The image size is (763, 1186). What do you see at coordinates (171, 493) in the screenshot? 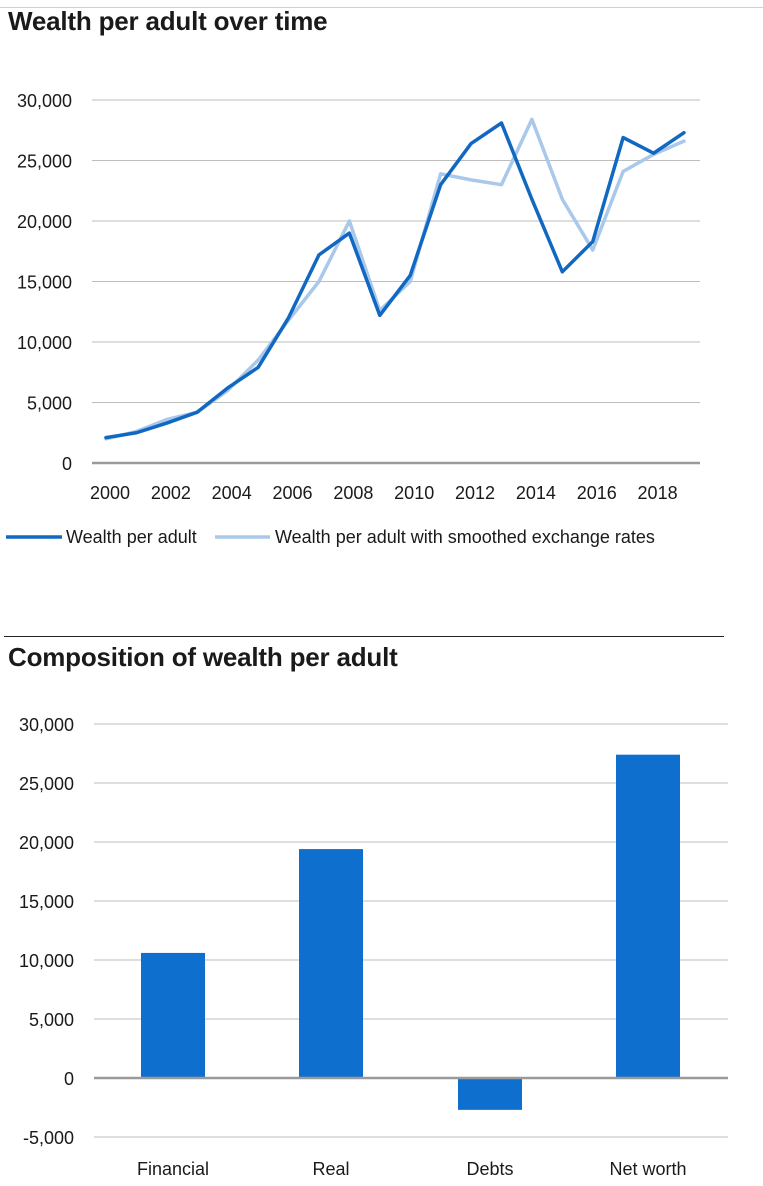
I see `x-tick-label: 2002` at bounding box center [171, 493].